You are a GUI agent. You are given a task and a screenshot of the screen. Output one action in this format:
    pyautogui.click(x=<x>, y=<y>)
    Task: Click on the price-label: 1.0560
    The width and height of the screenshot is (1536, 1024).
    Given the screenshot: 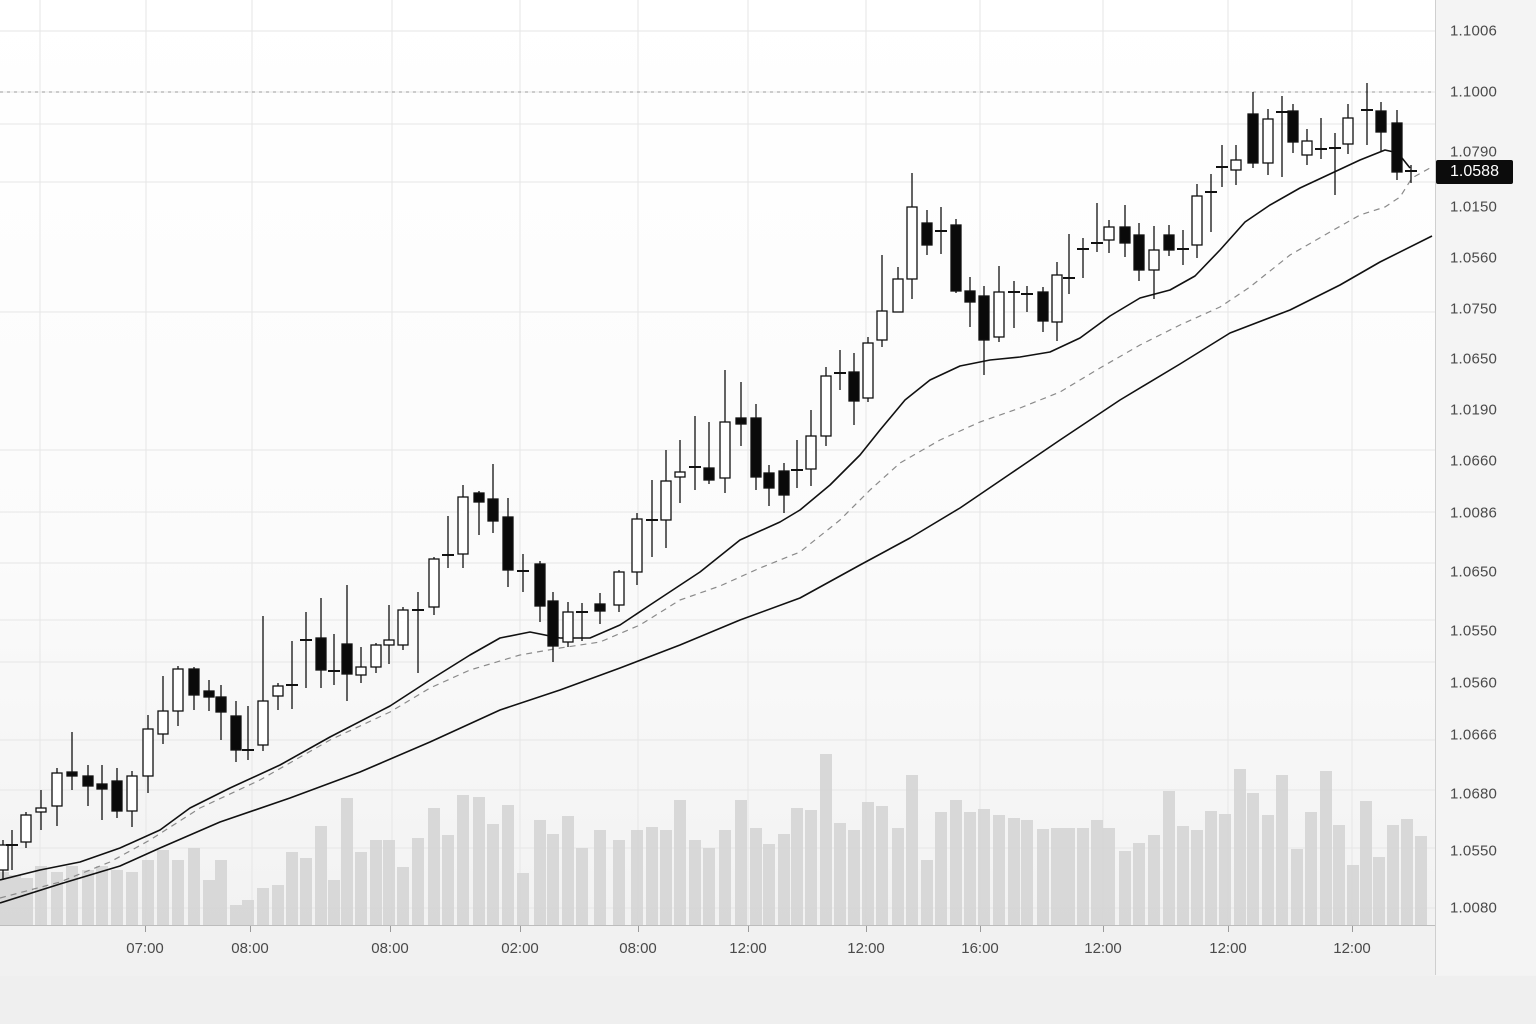 What is the action you would take?
    pyautogui.click(x=1474, y=258)
    